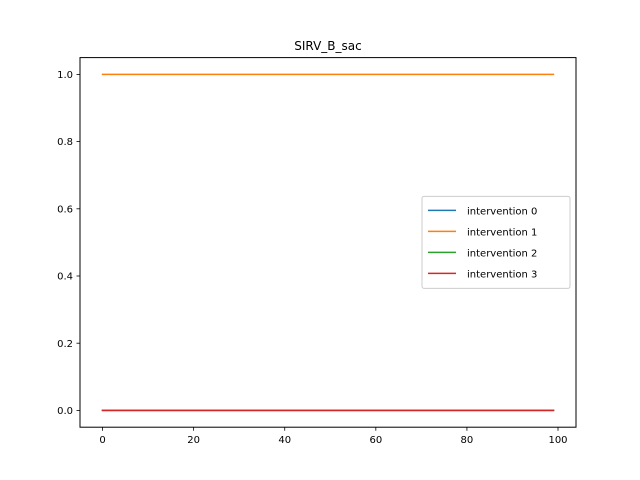 Image resolution: width=640 pixels, height=480 pixels. What do you see at coordinates (284, 440) in the screenshot?
I see `x-tick-label: 40` at bounding box center [284, 440].